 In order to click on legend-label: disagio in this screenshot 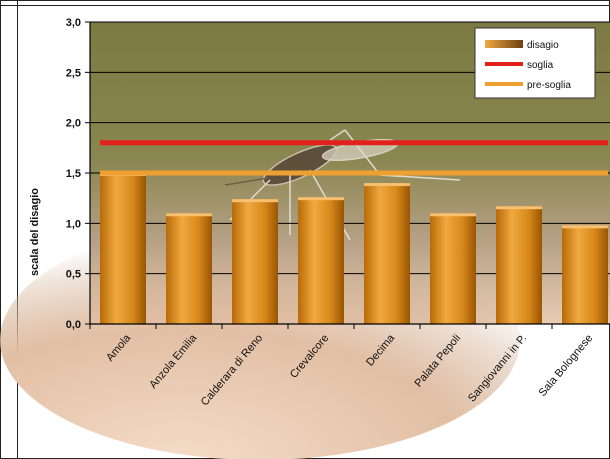, I will do `click(543, 45)`.